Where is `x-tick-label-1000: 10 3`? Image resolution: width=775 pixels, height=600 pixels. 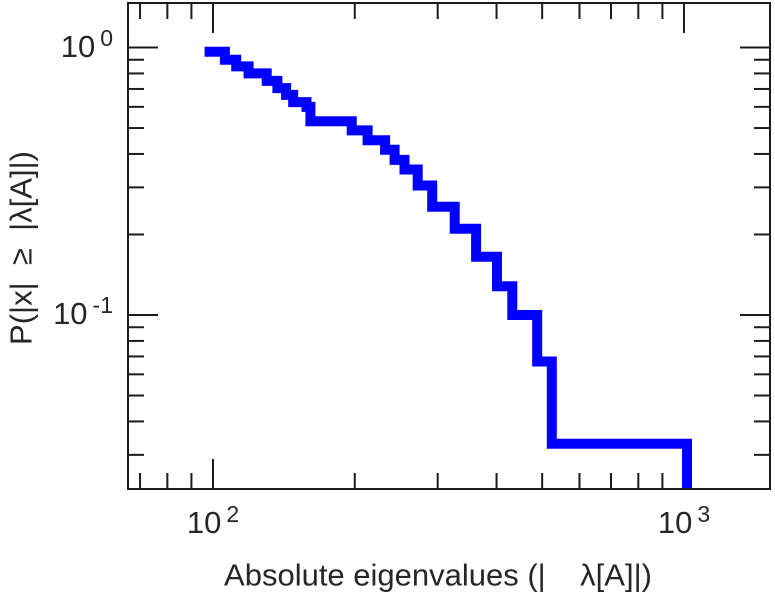
x-tick-label-1000: 10 3 is located at coordinates (684, 520).